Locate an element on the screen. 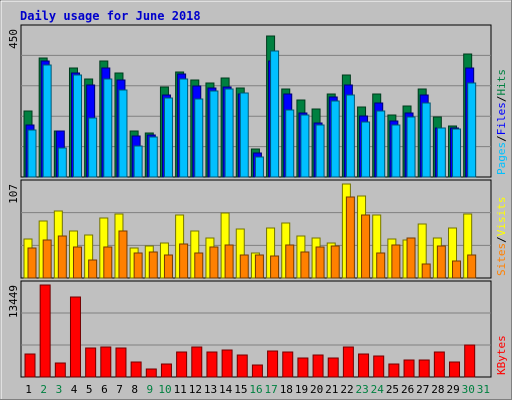 The width and height of the screenshot is (512, 400). day-label-14: 14 is located at coordinates (226, 389).